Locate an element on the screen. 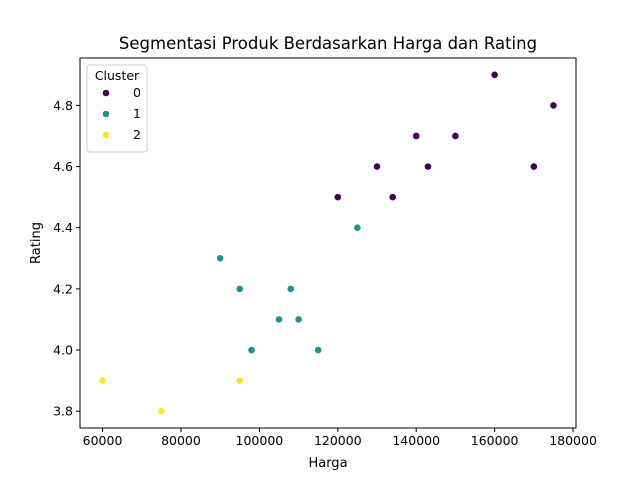 This screenshot has width=640, height=485. legend-box is located at coordinates (117, 108).